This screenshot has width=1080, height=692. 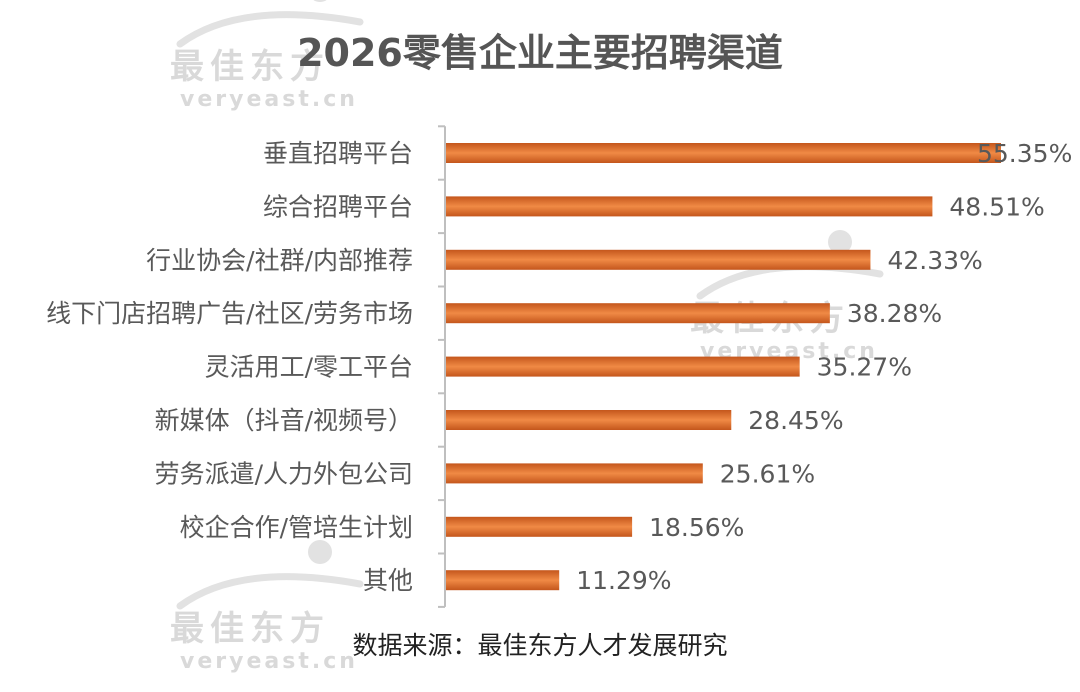 I want to click on value-label-7: 25.61%, so click(x=767, y=473).